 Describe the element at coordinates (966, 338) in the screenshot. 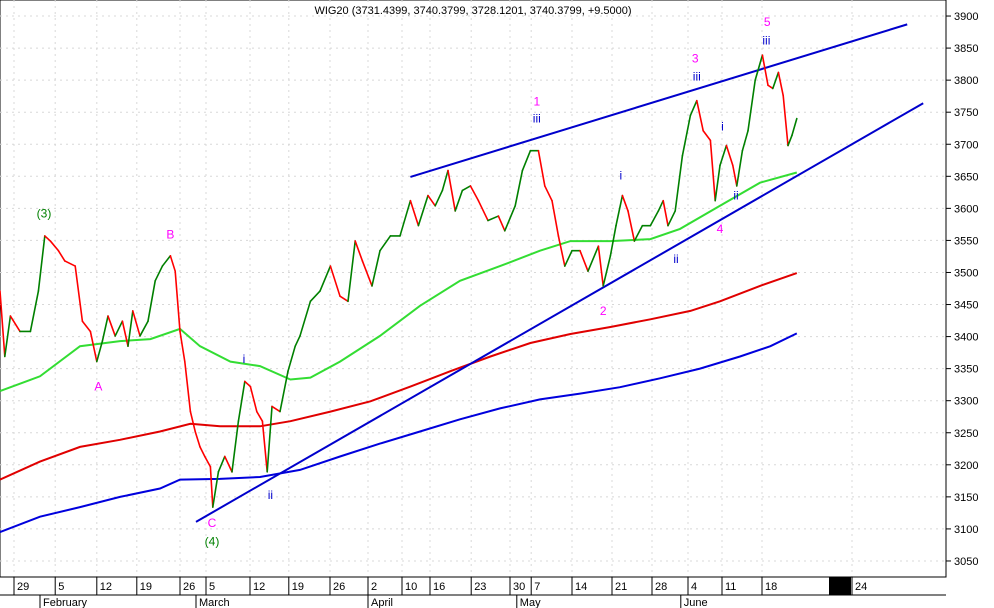

I see `y-tick-label: 3400` at that location.